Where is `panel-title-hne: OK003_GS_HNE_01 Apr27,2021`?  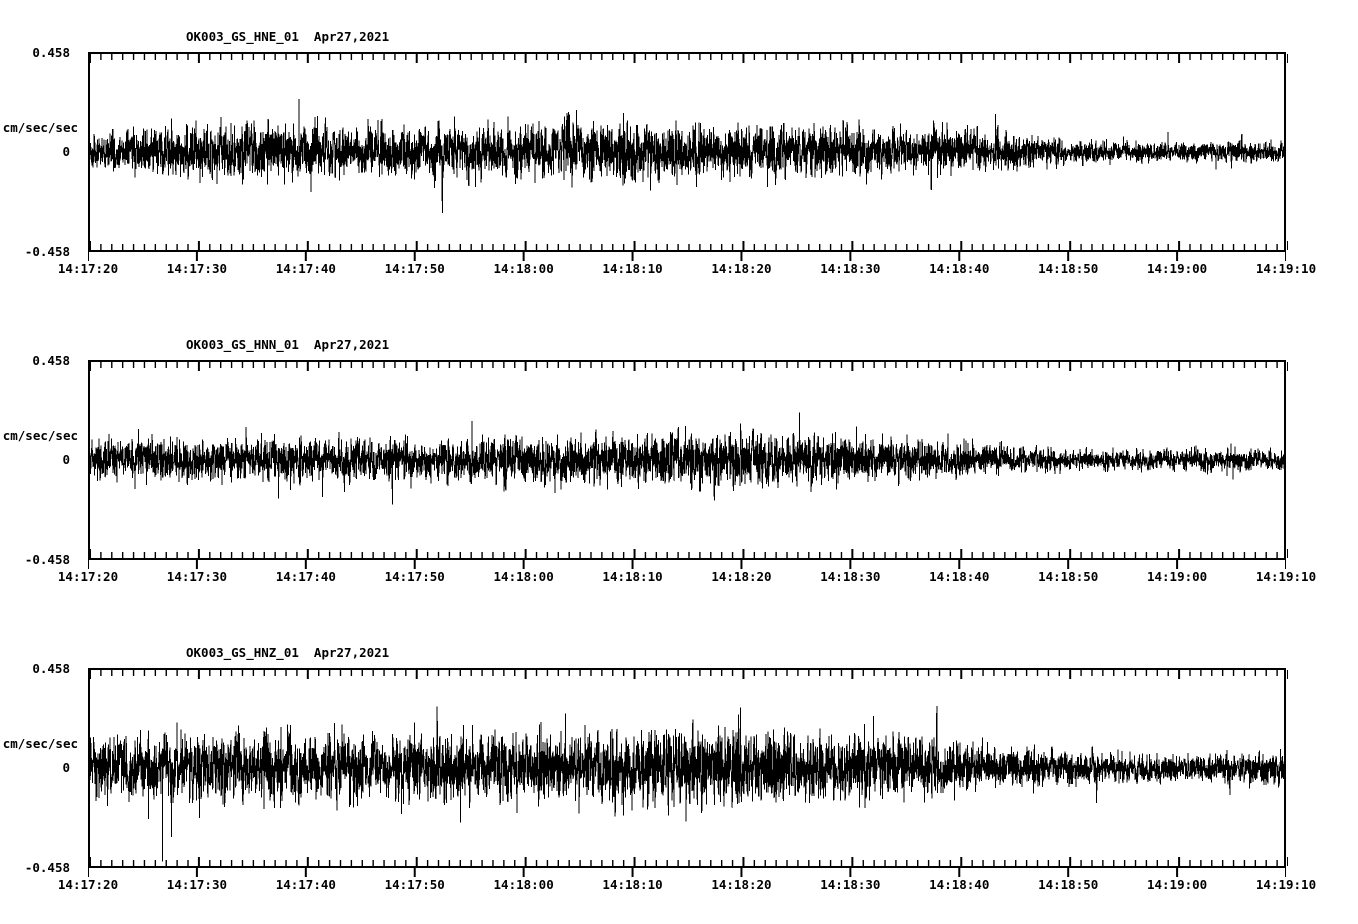 panel-title-hne: OK003_GS_HNE_01 Apr27,2021 is located at coordinates (288, 36).